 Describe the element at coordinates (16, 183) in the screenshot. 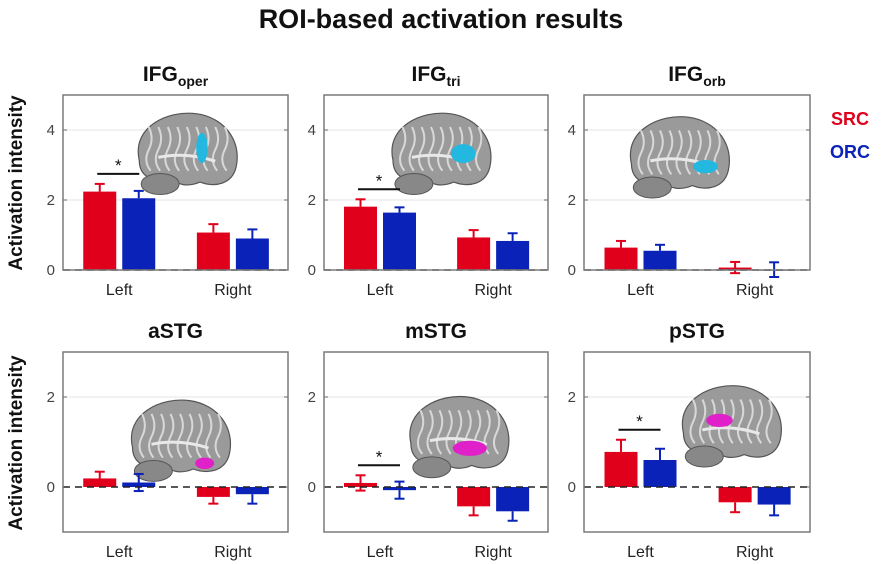

I see `y-axis-label-top: Activation intensity` at that location.